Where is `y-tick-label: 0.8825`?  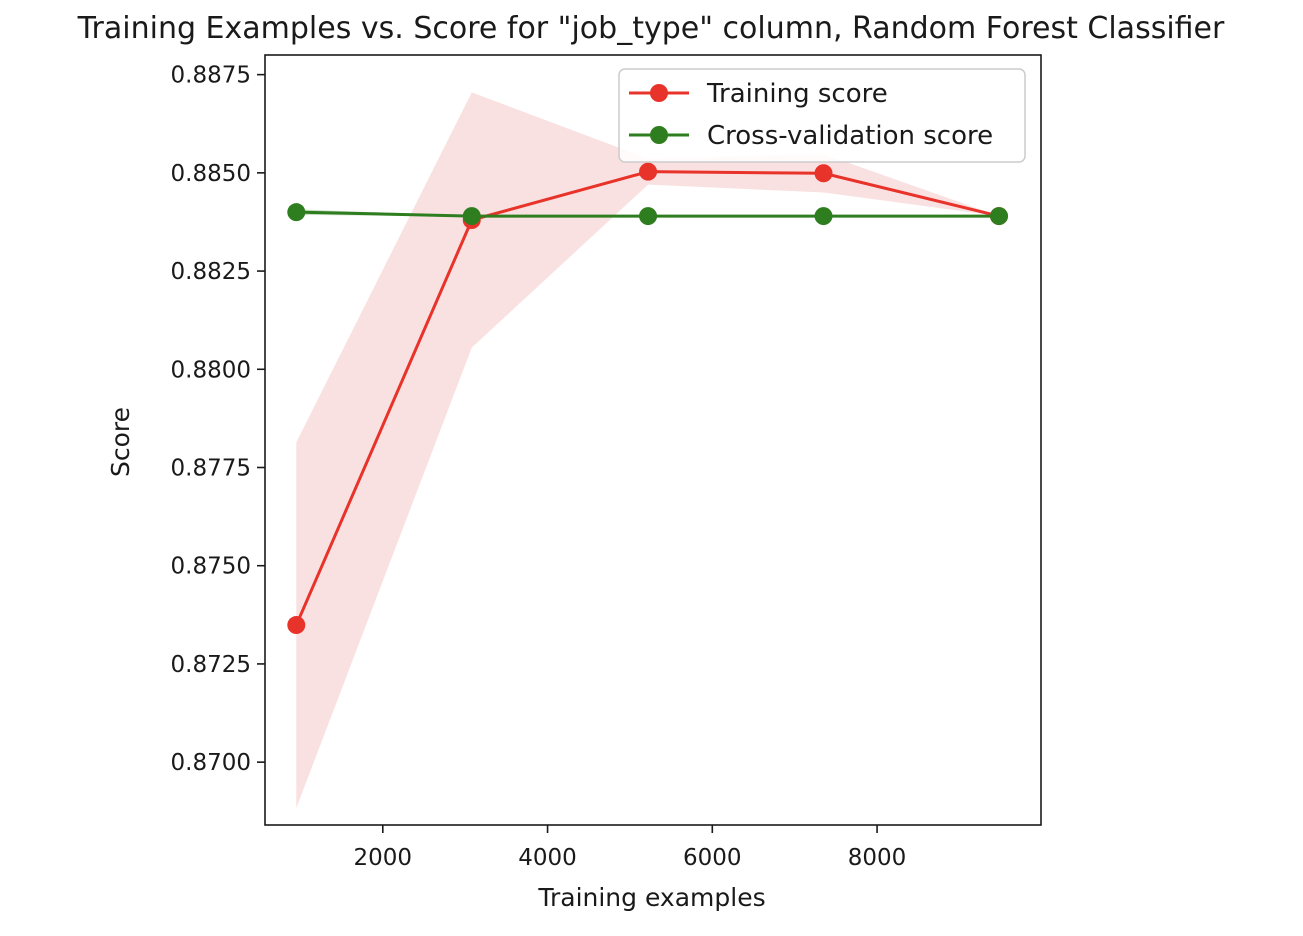 y-tick-label: 0.8825 is located at coordinates (211, 272).